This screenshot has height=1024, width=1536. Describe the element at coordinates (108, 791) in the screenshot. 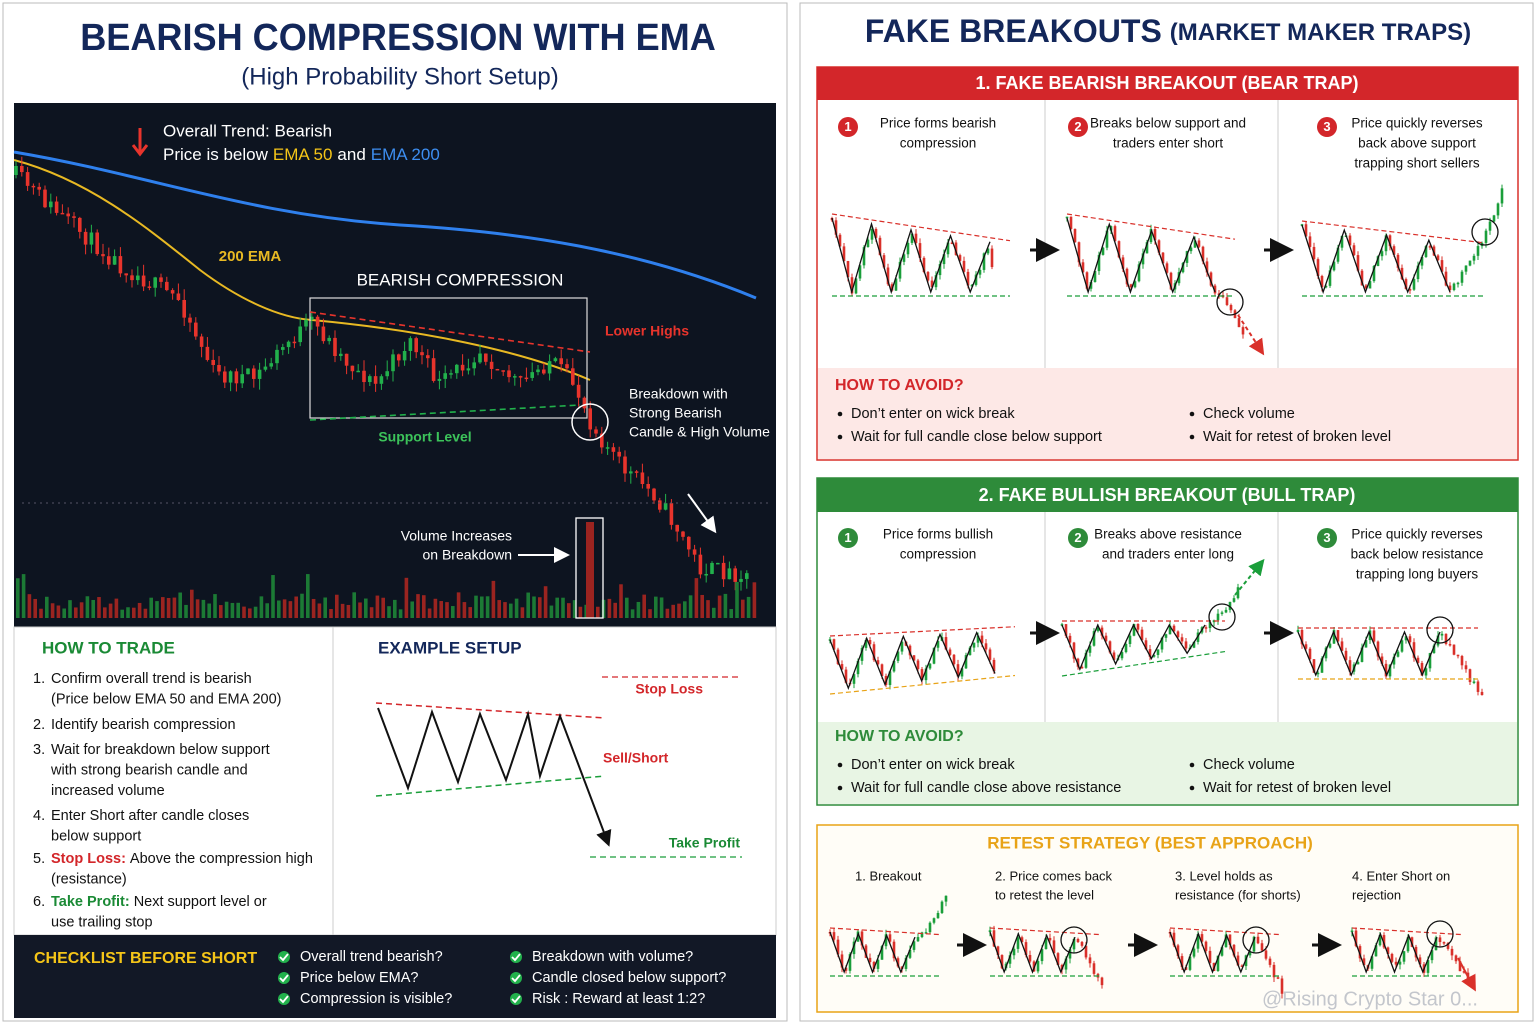

I see `step-text: increased volume` at that location.